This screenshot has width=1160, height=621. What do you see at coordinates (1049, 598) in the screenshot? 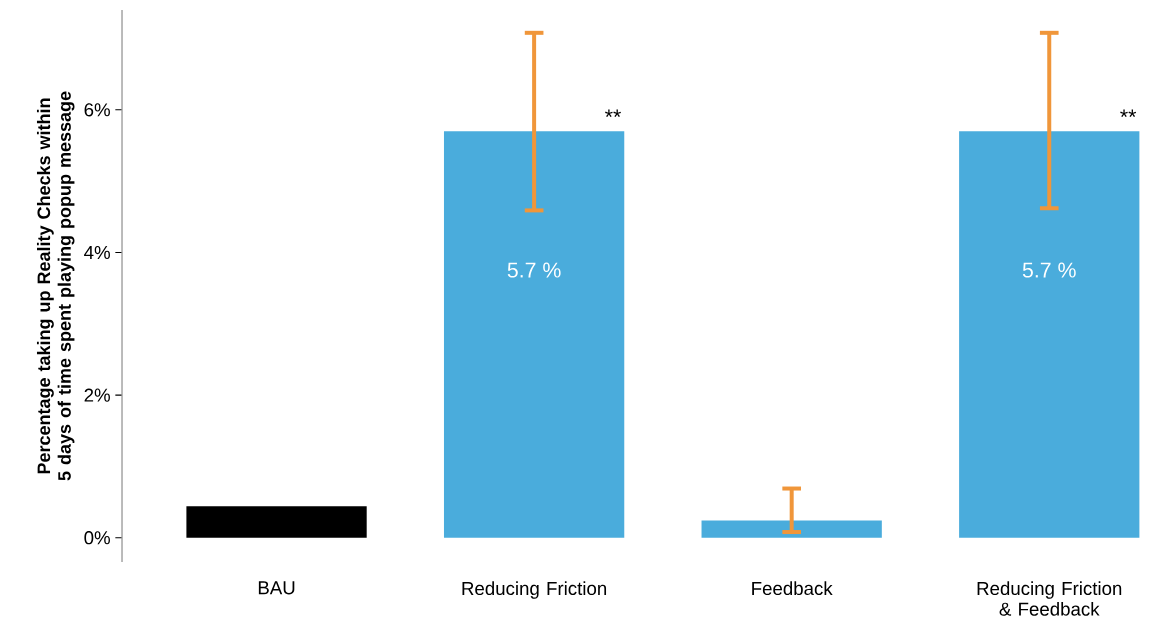
I see `x-tick-label: Reducing Friction & Feedback` at bounding box center [1049, 598].